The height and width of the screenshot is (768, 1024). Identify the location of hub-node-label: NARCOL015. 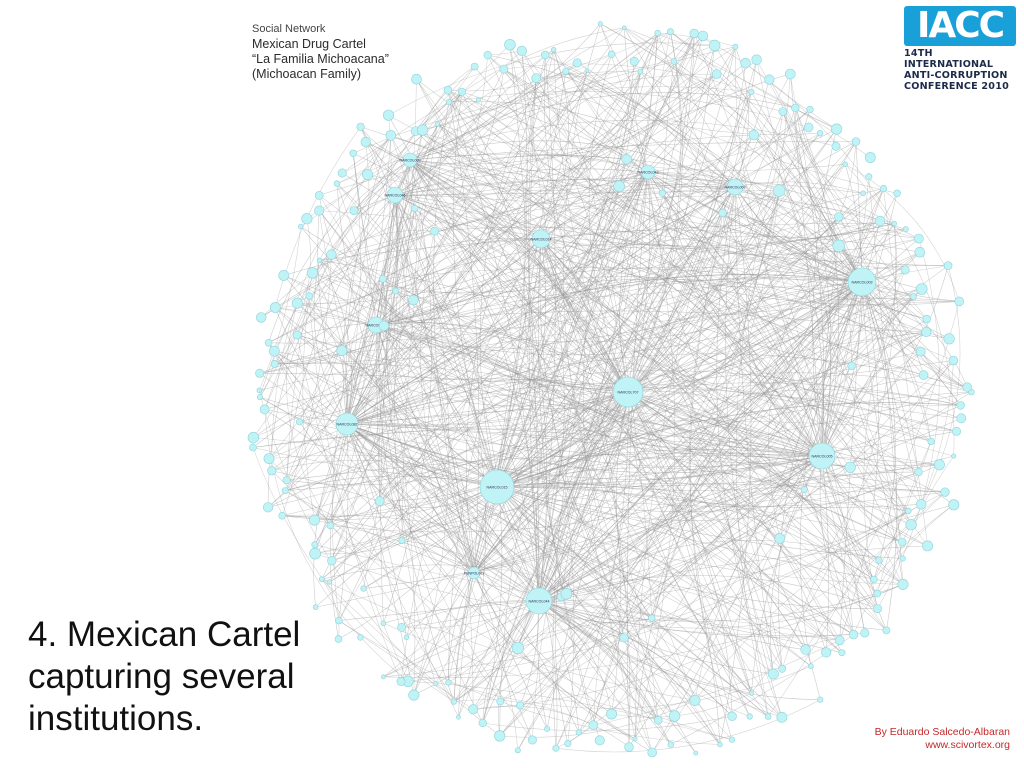
(497, 488).